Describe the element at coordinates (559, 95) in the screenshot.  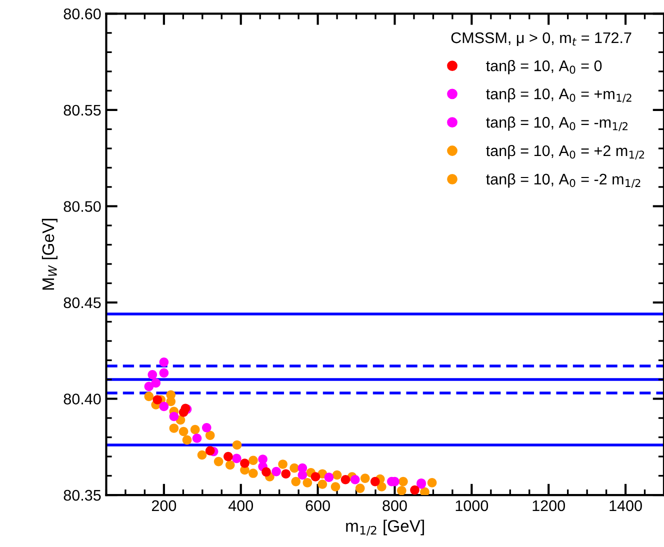
I see `legend-label: tanβ = 10, A$_{0}$ = +m$_{1/2}$` at that location.